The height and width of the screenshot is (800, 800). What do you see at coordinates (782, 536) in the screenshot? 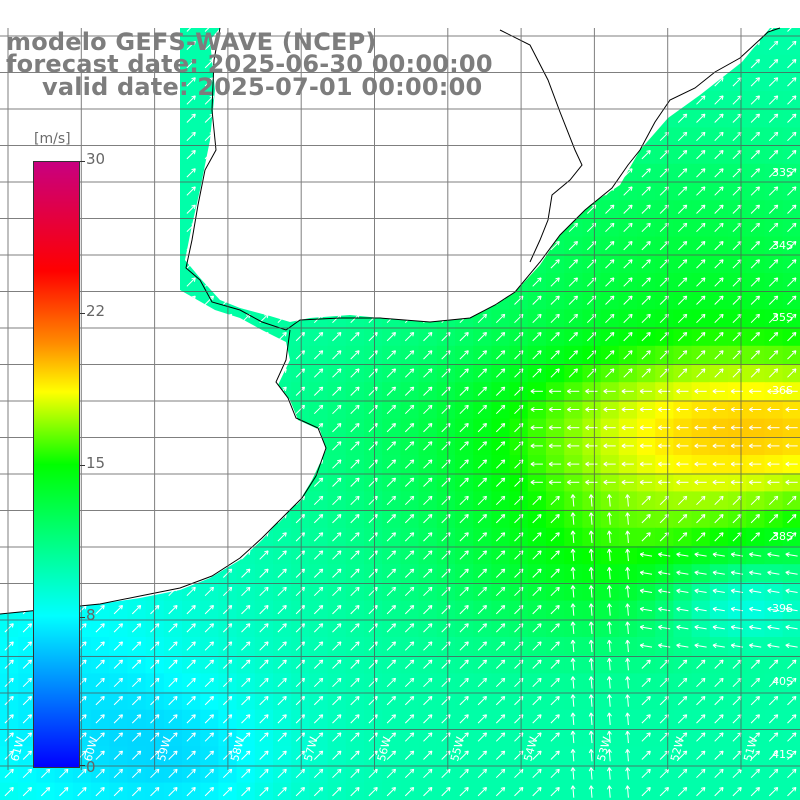
I see `latitude-label: 38S` at bounding box center [782, 536].